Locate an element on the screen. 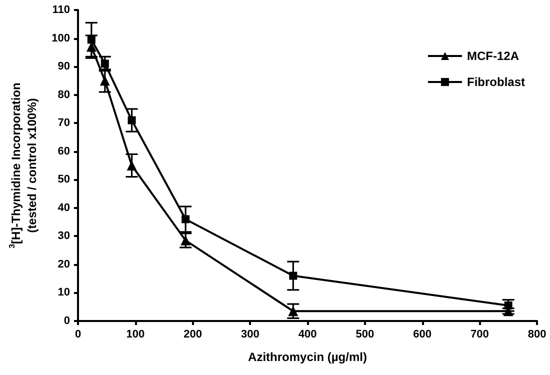 The image size is (550, 375). y-axis-title: 3[H]-Thymidine Incorporation (tested / control x100%) is located at coordinates (23, 165).